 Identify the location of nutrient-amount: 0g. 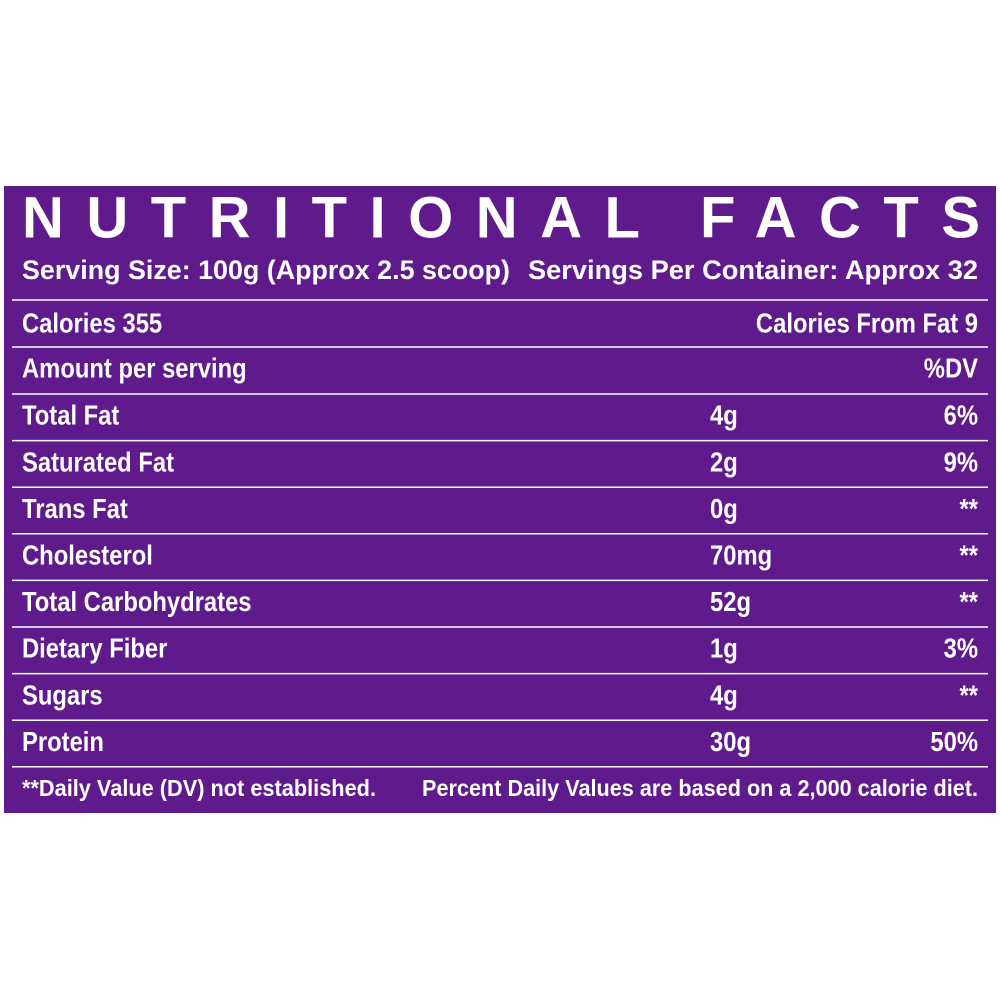
(724, 508).